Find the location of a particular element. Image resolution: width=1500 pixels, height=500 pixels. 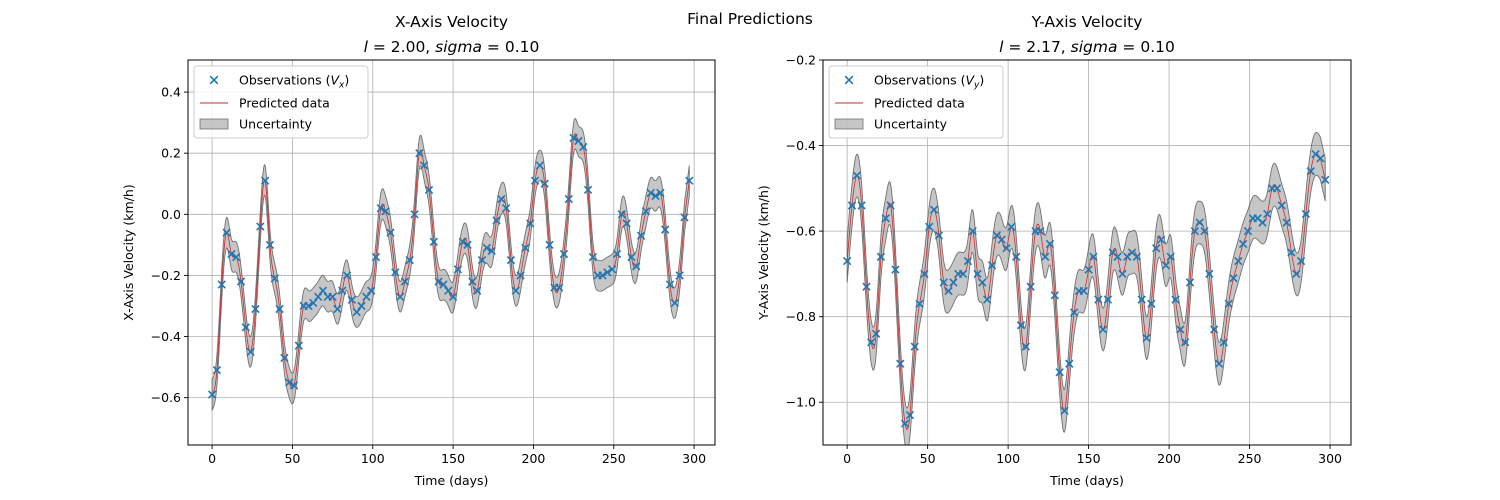

y-tick-label: −1.0 is located at coordinates (801, 402).